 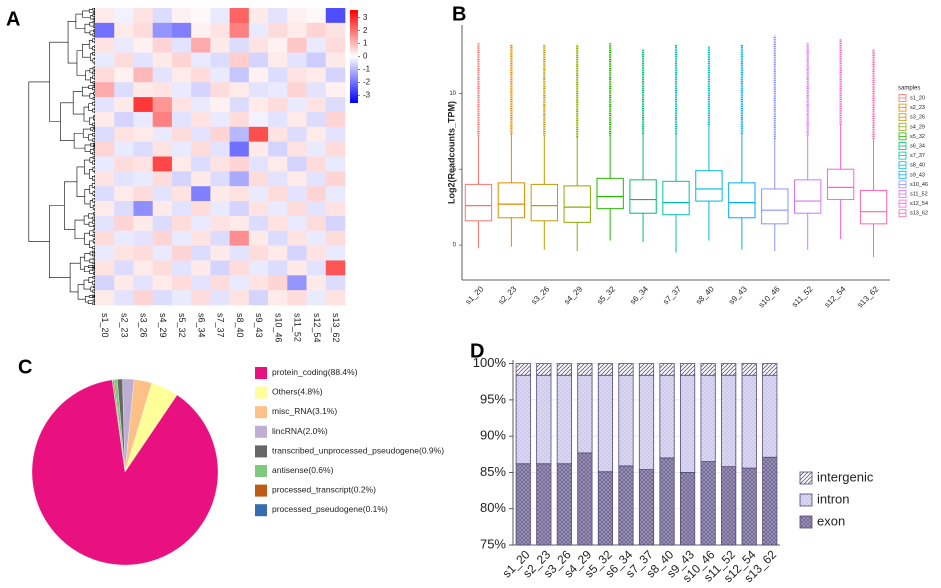 I want to click on legend-value: (88.4%), so click(x=343, y=372).